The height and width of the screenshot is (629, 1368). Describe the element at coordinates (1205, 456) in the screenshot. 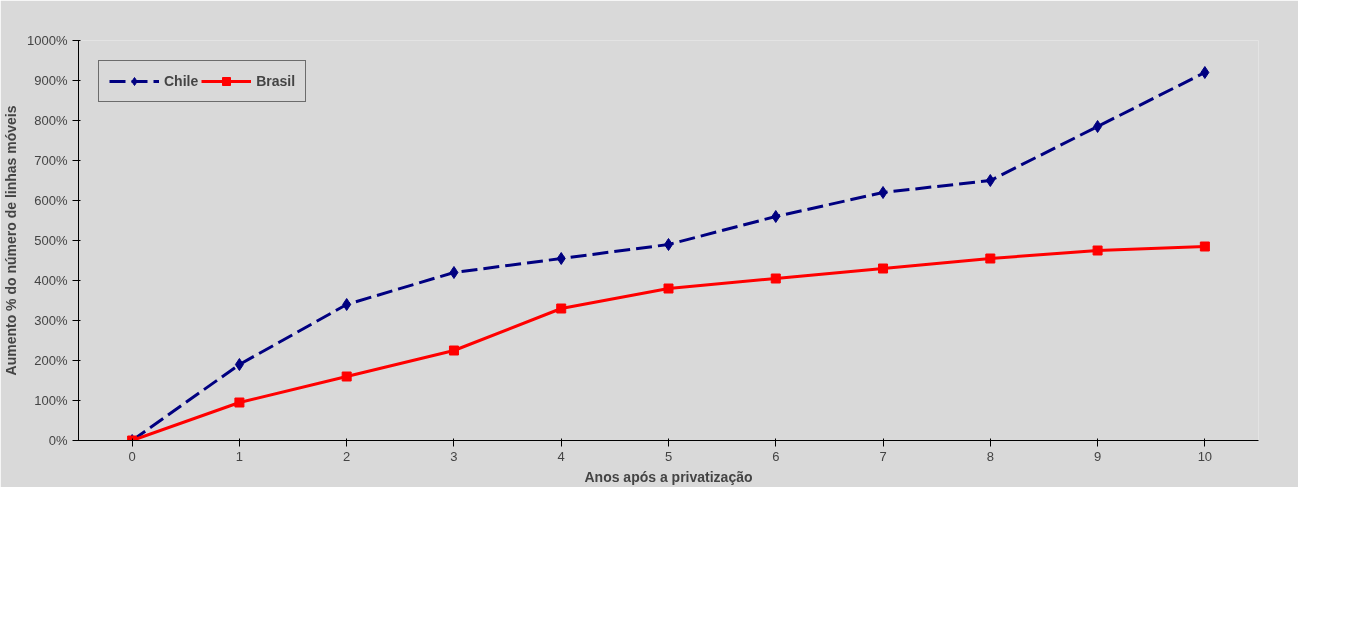

I see `x-tick-label: 10` at that location.